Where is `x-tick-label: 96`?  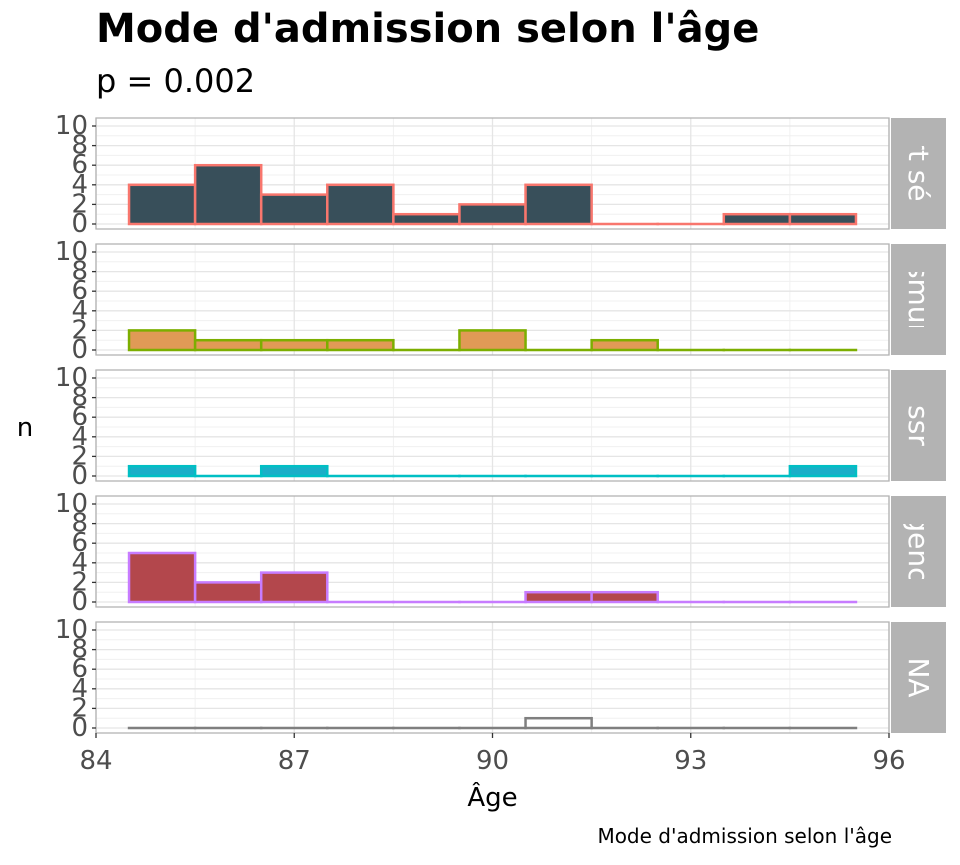 x-tick-label: 96 is located at coordinates (888, 761).